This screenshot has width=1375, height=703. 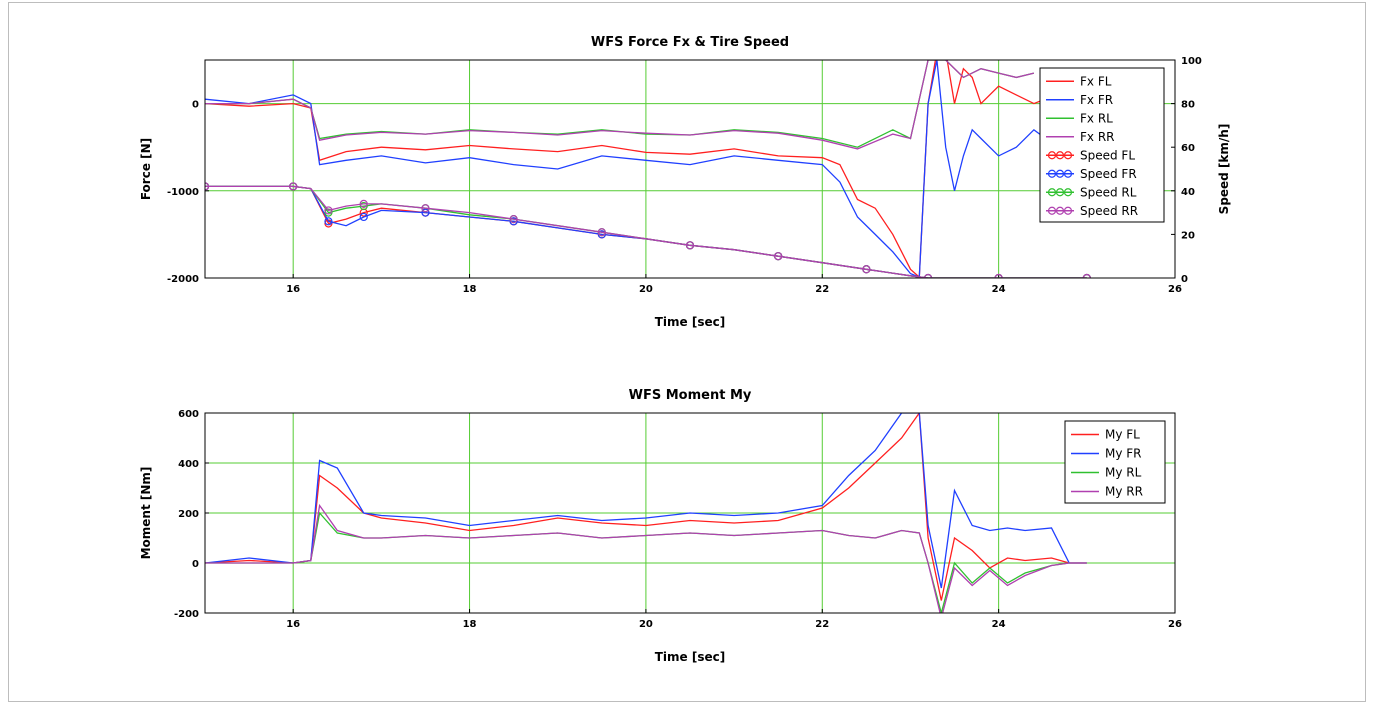 What do you see at coordinates (1188, 148) in the screenshot?
I see `y2-tick-label: 60` at bounding box center [1188, 148].